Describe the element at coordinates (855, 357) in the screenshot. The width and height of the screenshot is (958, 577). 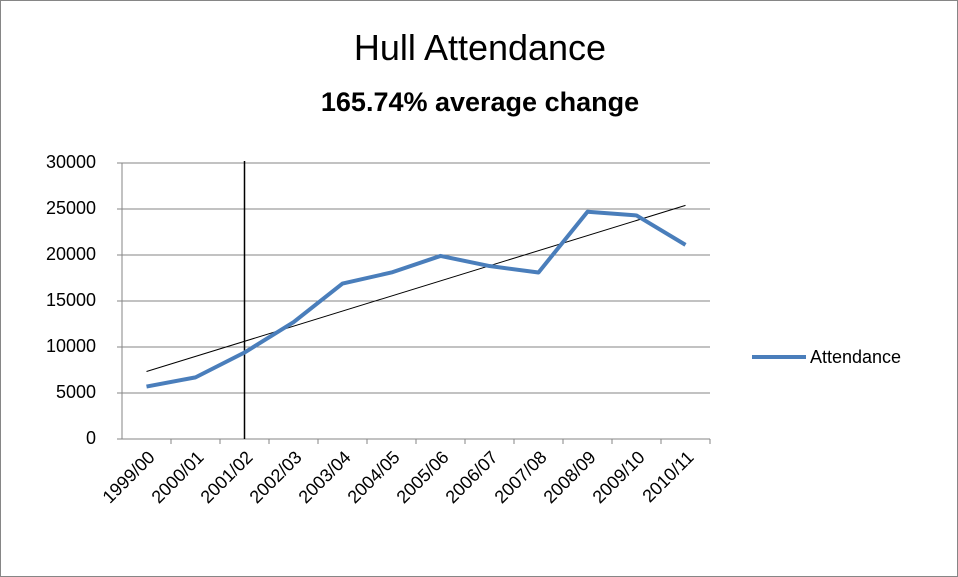
I see `legend-label: Attendance` at that location.